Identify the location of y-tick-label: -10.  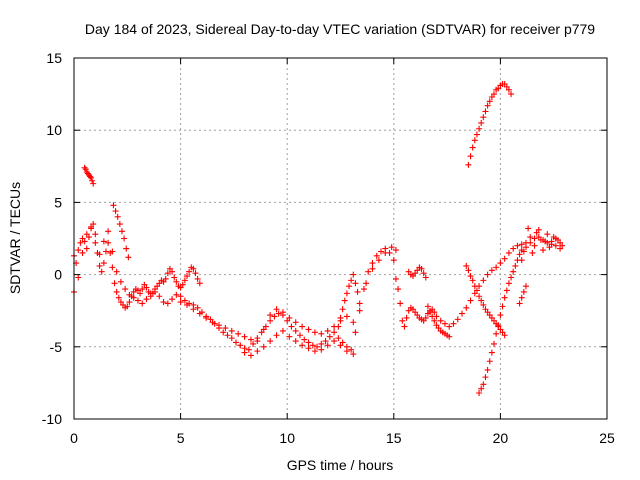
(52, 419).